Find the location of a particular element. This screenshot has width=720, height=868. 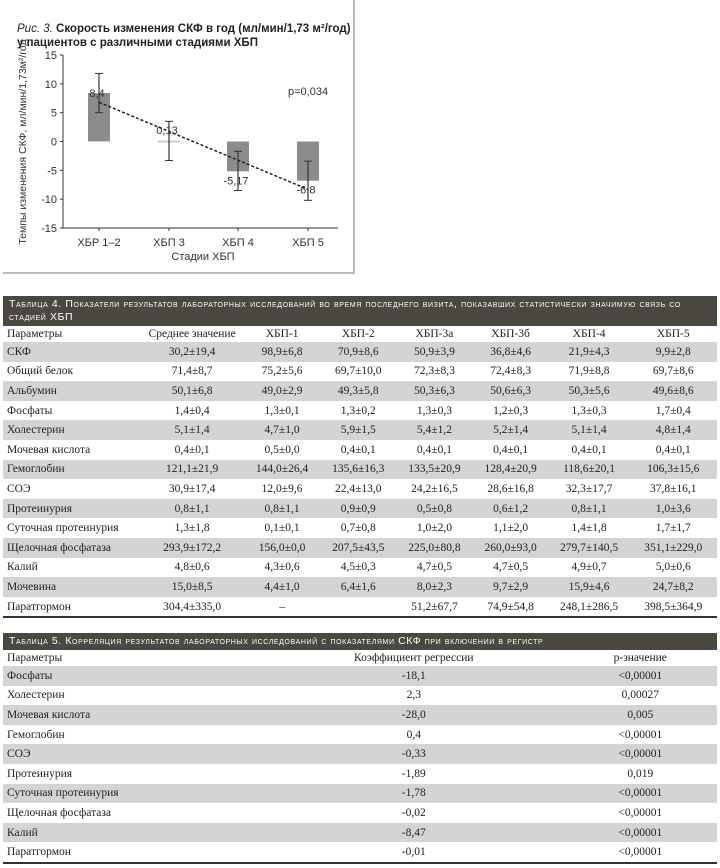

column-header: Среднее значение is located at coordinates (192, 334).